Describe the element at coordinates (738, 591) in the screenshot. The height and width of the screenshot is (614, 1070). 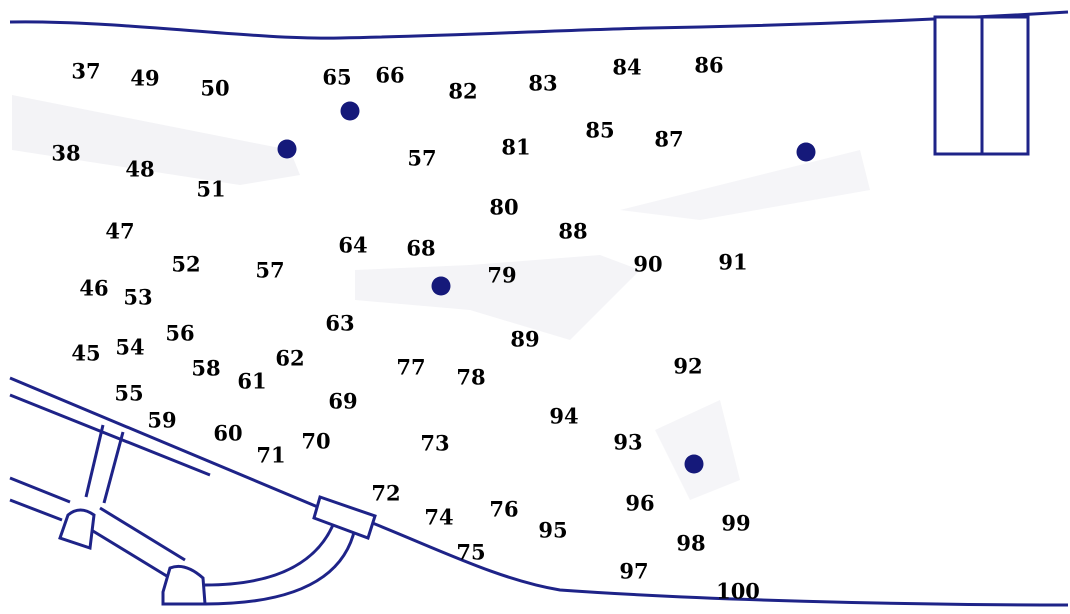
I see `plot-number: 100` at that location.